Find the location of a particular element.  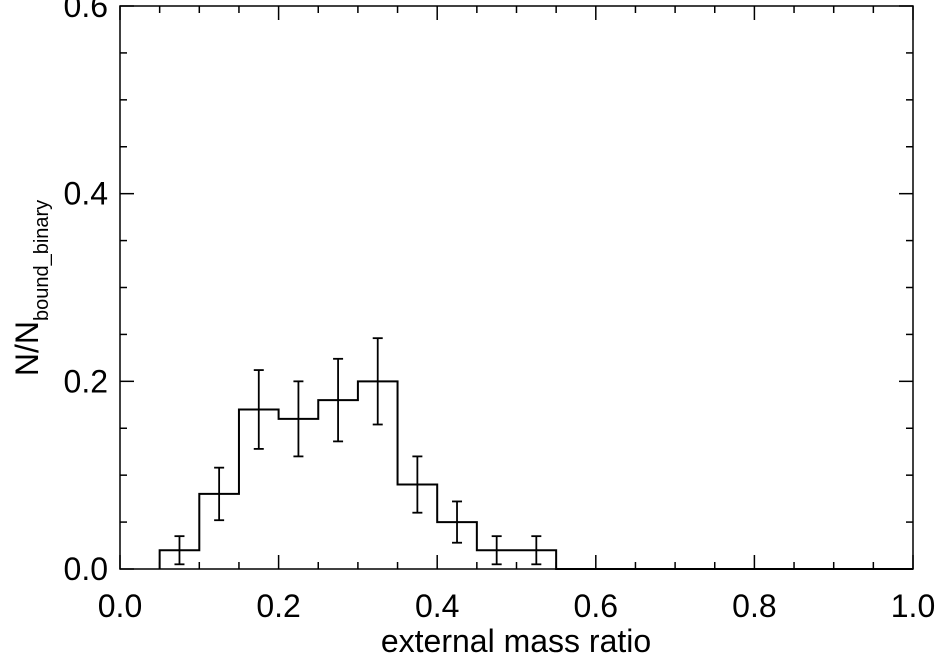

x-tick-label: 0.8 is located at coordinates (754, 606).